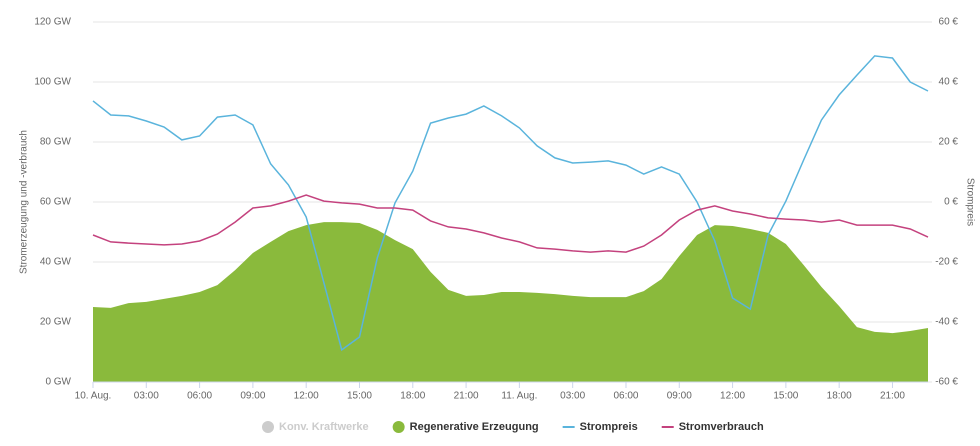 This screenshot has height=446, width=980. I want to click on y2-axis-title: Strompreis, so click(969, 202).